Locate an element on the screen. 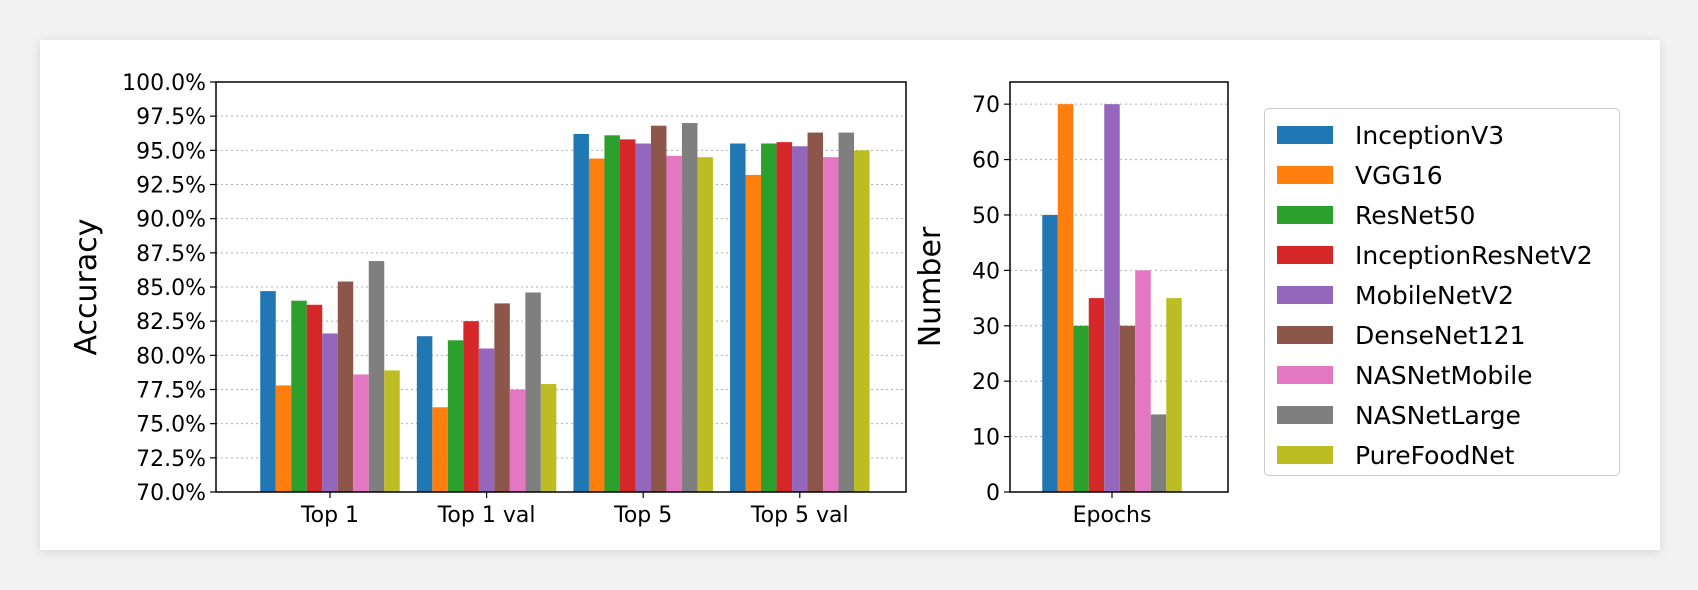 The width and height of the screenshot is (1698, 590). y-tick-label: 87.5% is located at coordinates (171, 254).